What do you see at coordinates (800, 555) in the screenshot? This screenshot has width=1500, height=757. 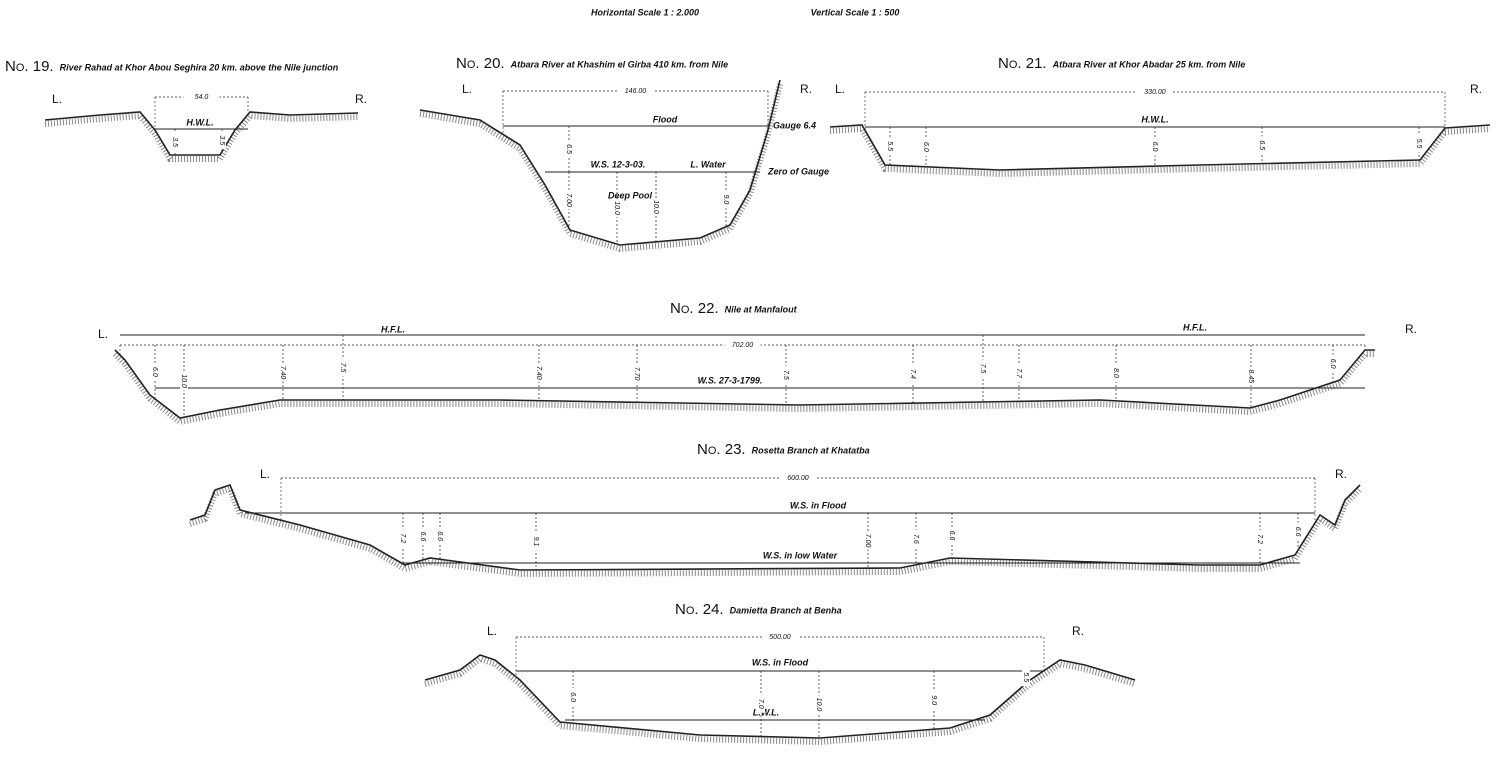 I see `level-label: W.S. in low Water` at bounding box center [800, 555].